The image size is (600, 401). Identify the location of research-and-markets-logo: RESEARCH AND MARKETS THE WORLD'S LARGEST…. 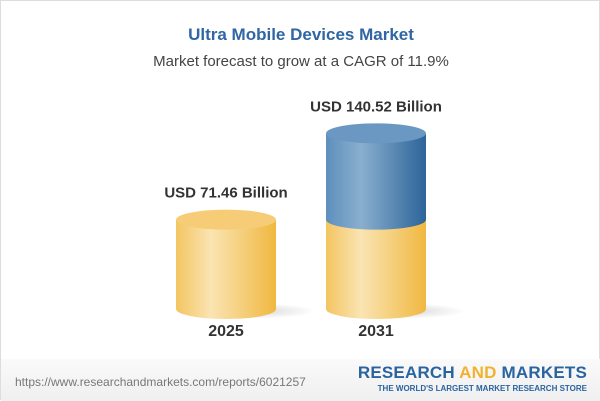
(472, 378).